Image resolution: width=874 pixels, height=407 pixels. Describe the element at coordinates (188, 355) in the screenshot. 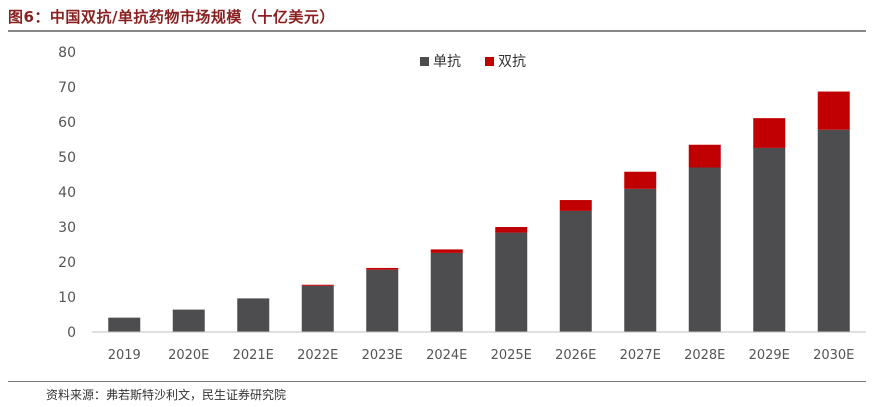

I see `x-tick-label: 2020E` at that location.